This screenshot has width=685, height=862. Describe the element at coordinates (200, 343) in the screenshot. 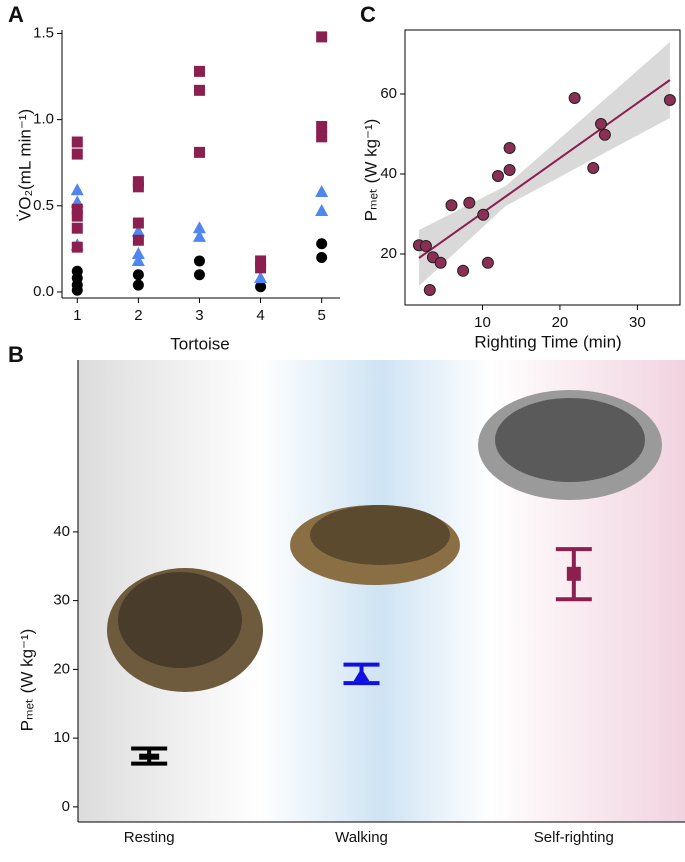

I see `x-axis-label: Tortoise` at that location.